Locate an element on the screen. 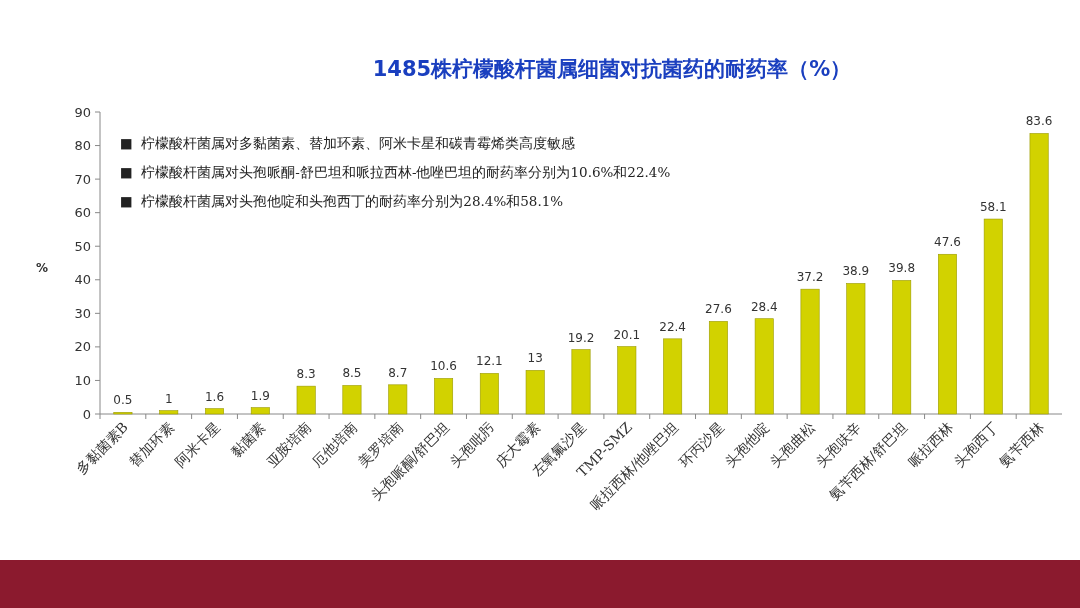 The width and height of the screenshot is (1080, 608). data-label: 38.9 is located at coordinates (856, 271).